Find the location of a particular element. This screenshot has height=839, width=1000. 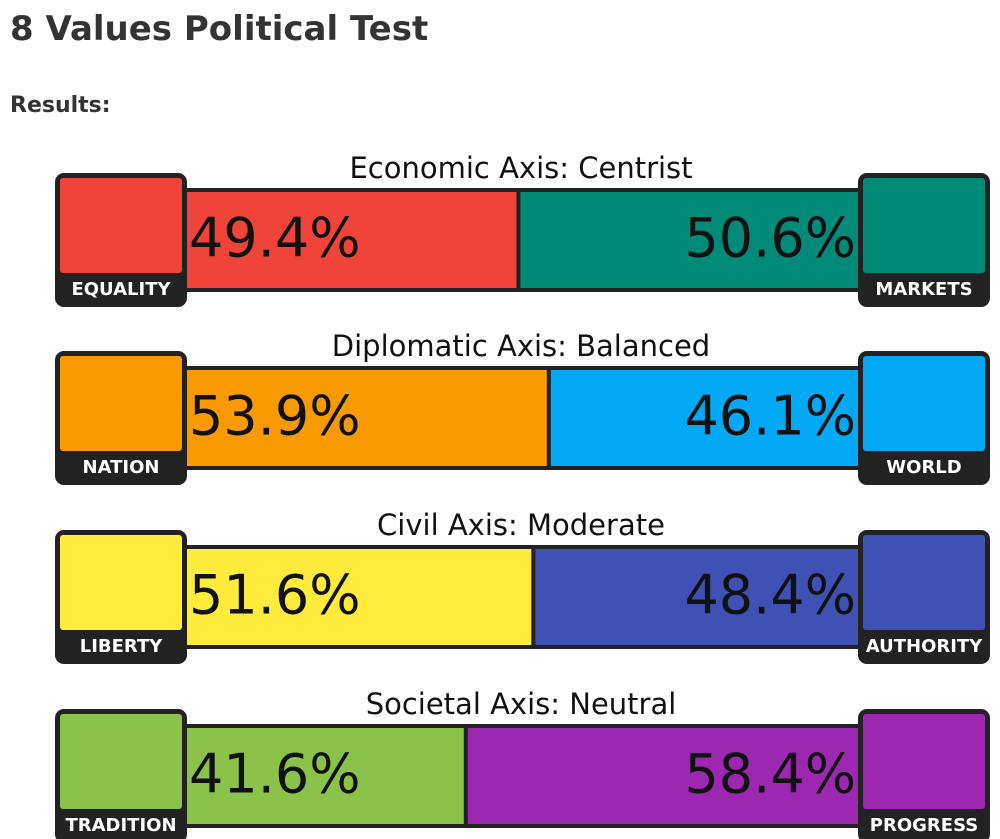

left-label: EQUALITY is located at coordinates (121, 289).